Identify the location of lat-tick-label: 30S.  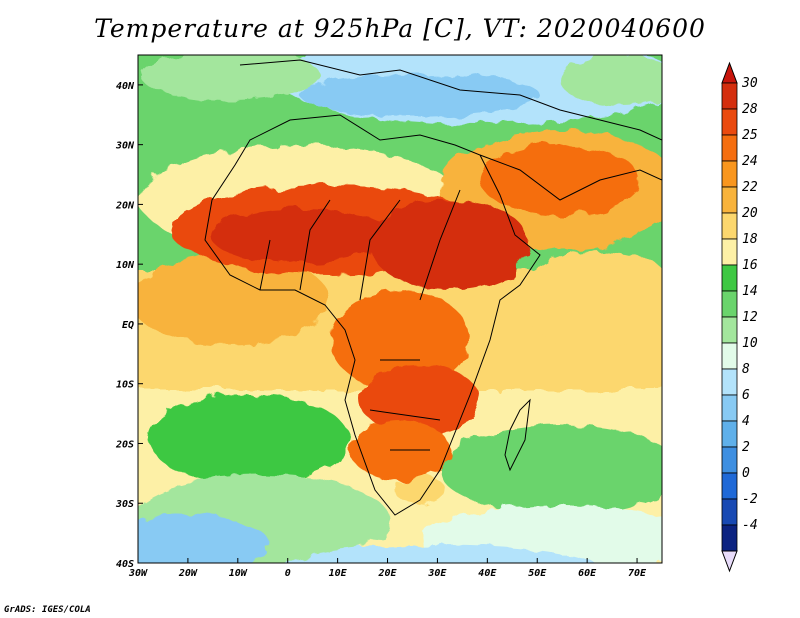
(124, 504).